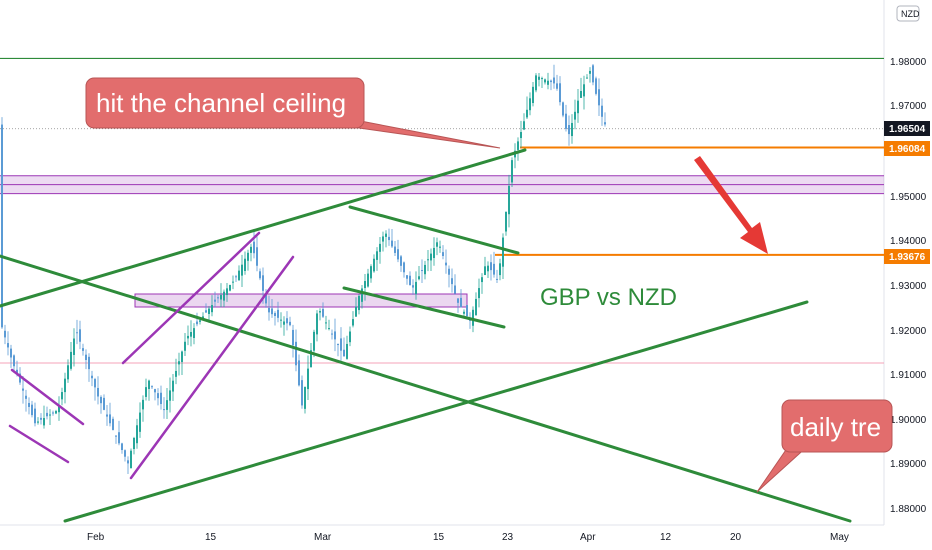  What do you see at coordinates (824, 446) in the screenshot?
I see `callout-daily-trend: daily tre` at bounding box center [824, 446].